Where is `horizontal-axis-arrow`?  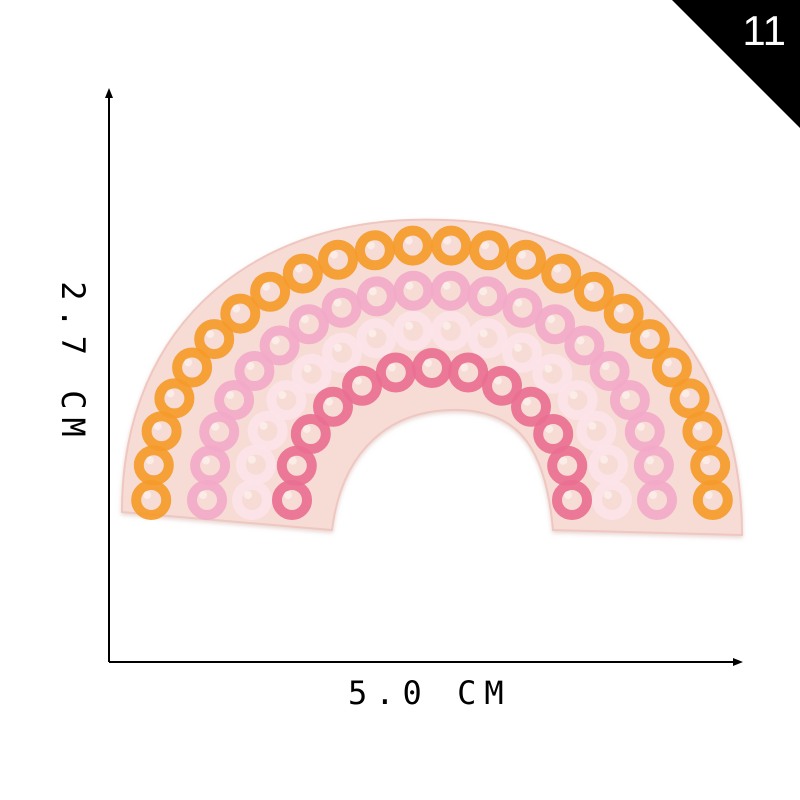 horizontal-axis-arrow is located at coordinates (738, 662).